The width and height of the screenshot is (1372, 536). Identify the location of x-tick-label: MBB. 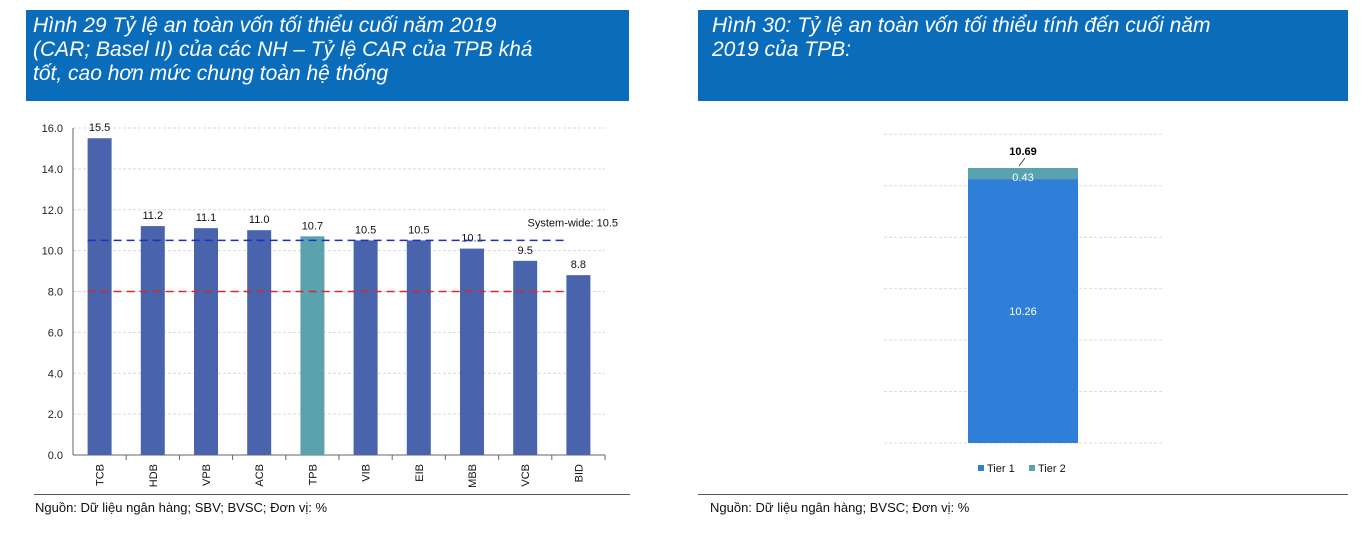
(473, 476).